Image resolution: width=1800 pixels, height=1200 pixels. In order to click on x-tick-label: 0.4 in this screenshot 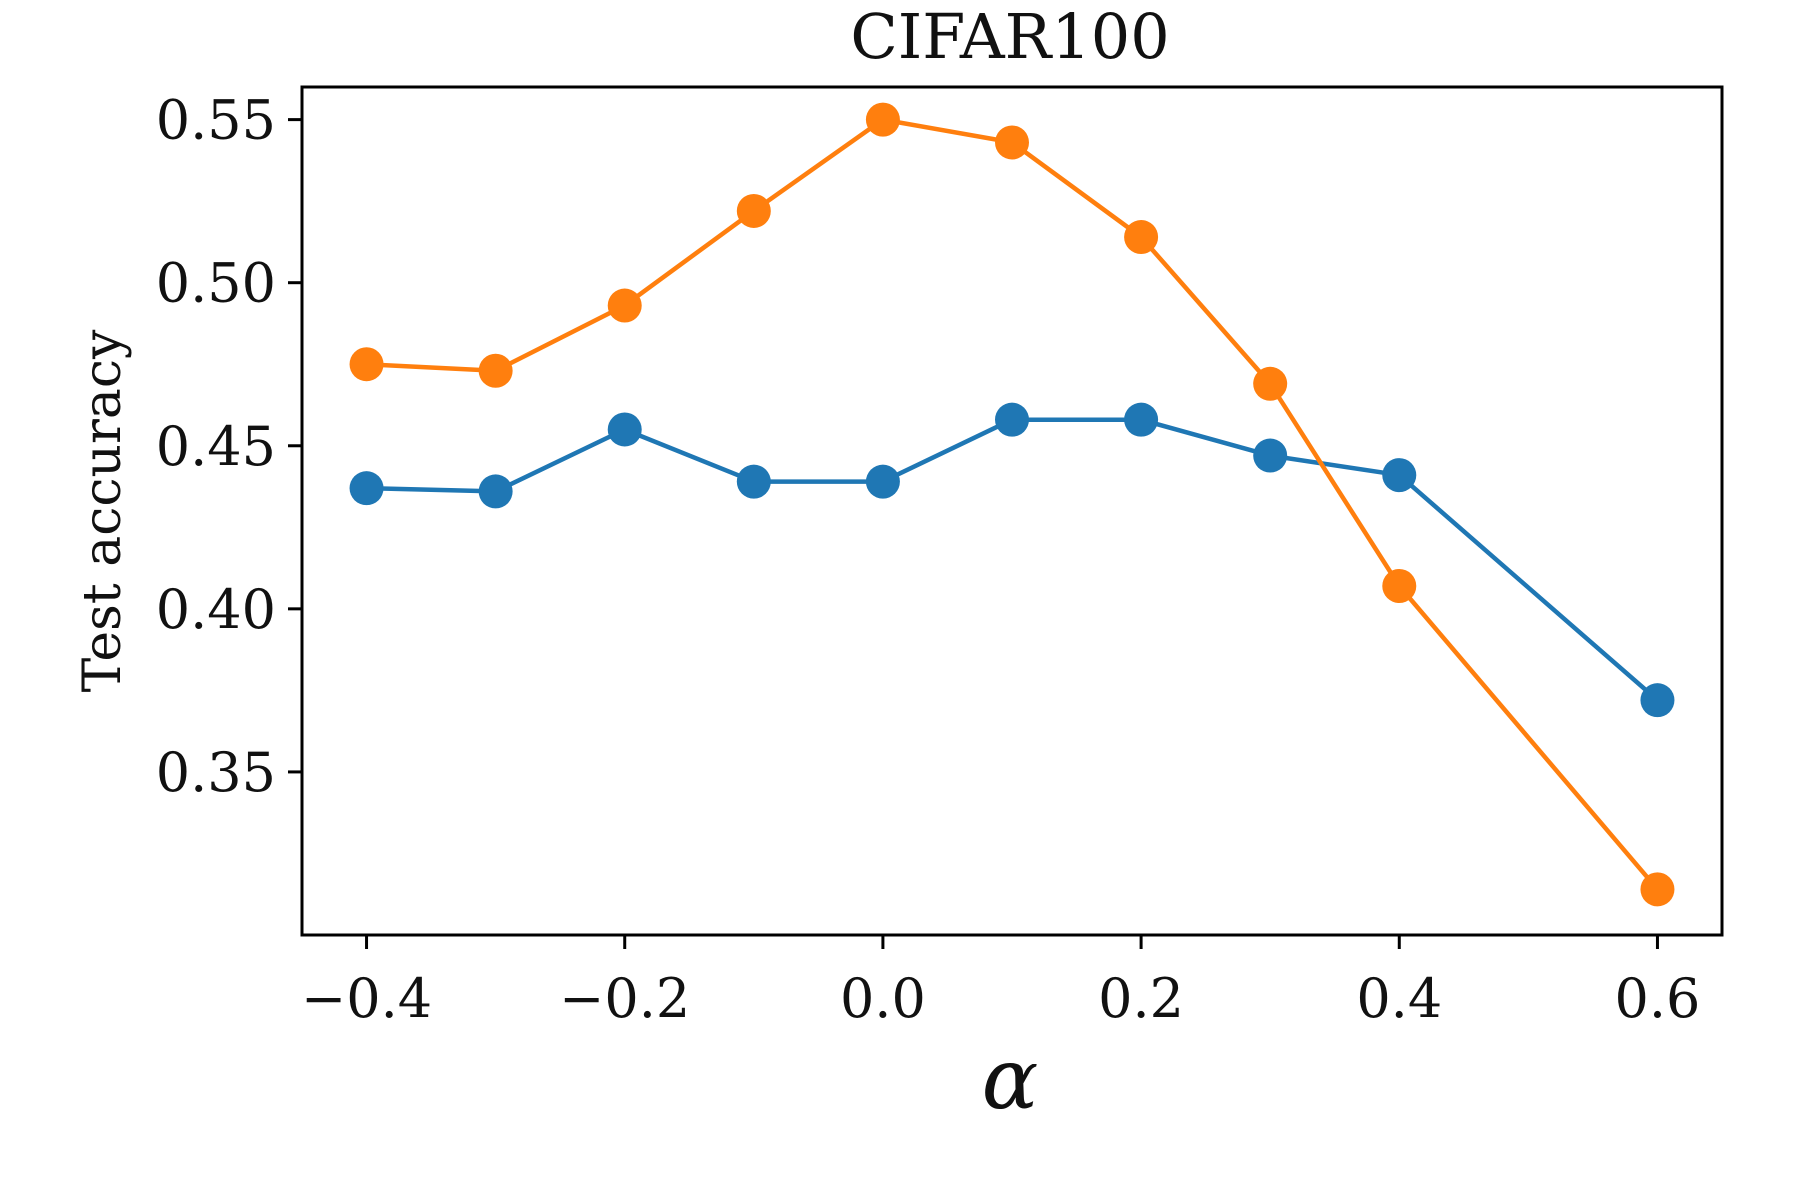, I will do `click(1399, 998)`.